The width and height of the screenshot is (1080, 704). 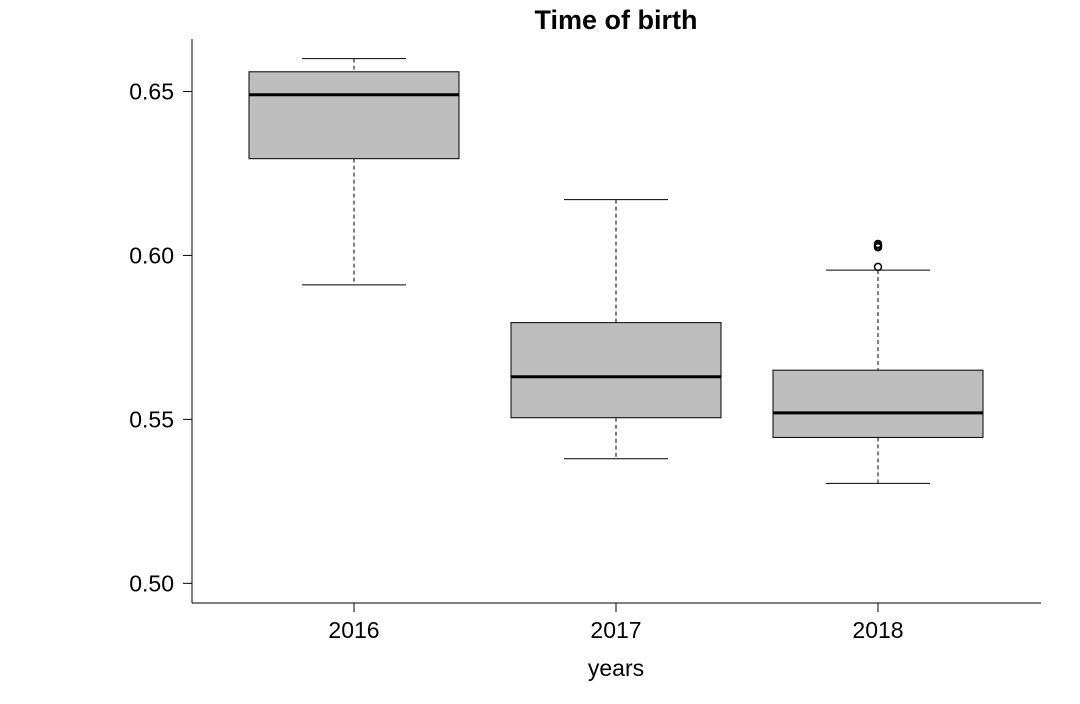 I want to click on x-tick-label: 2018, so click(x=877, y=630).